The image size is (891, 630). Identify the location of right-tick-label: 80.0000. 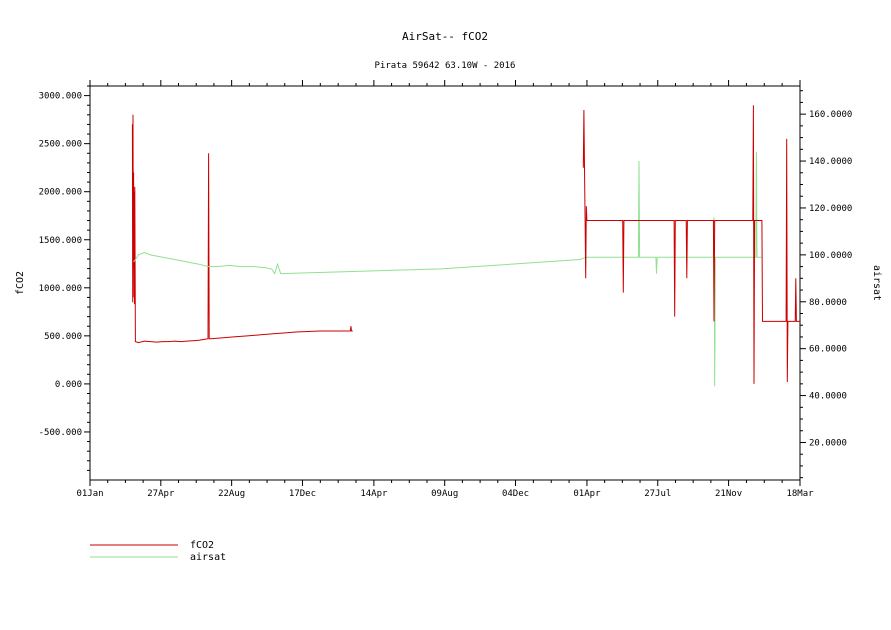
(828, 303).